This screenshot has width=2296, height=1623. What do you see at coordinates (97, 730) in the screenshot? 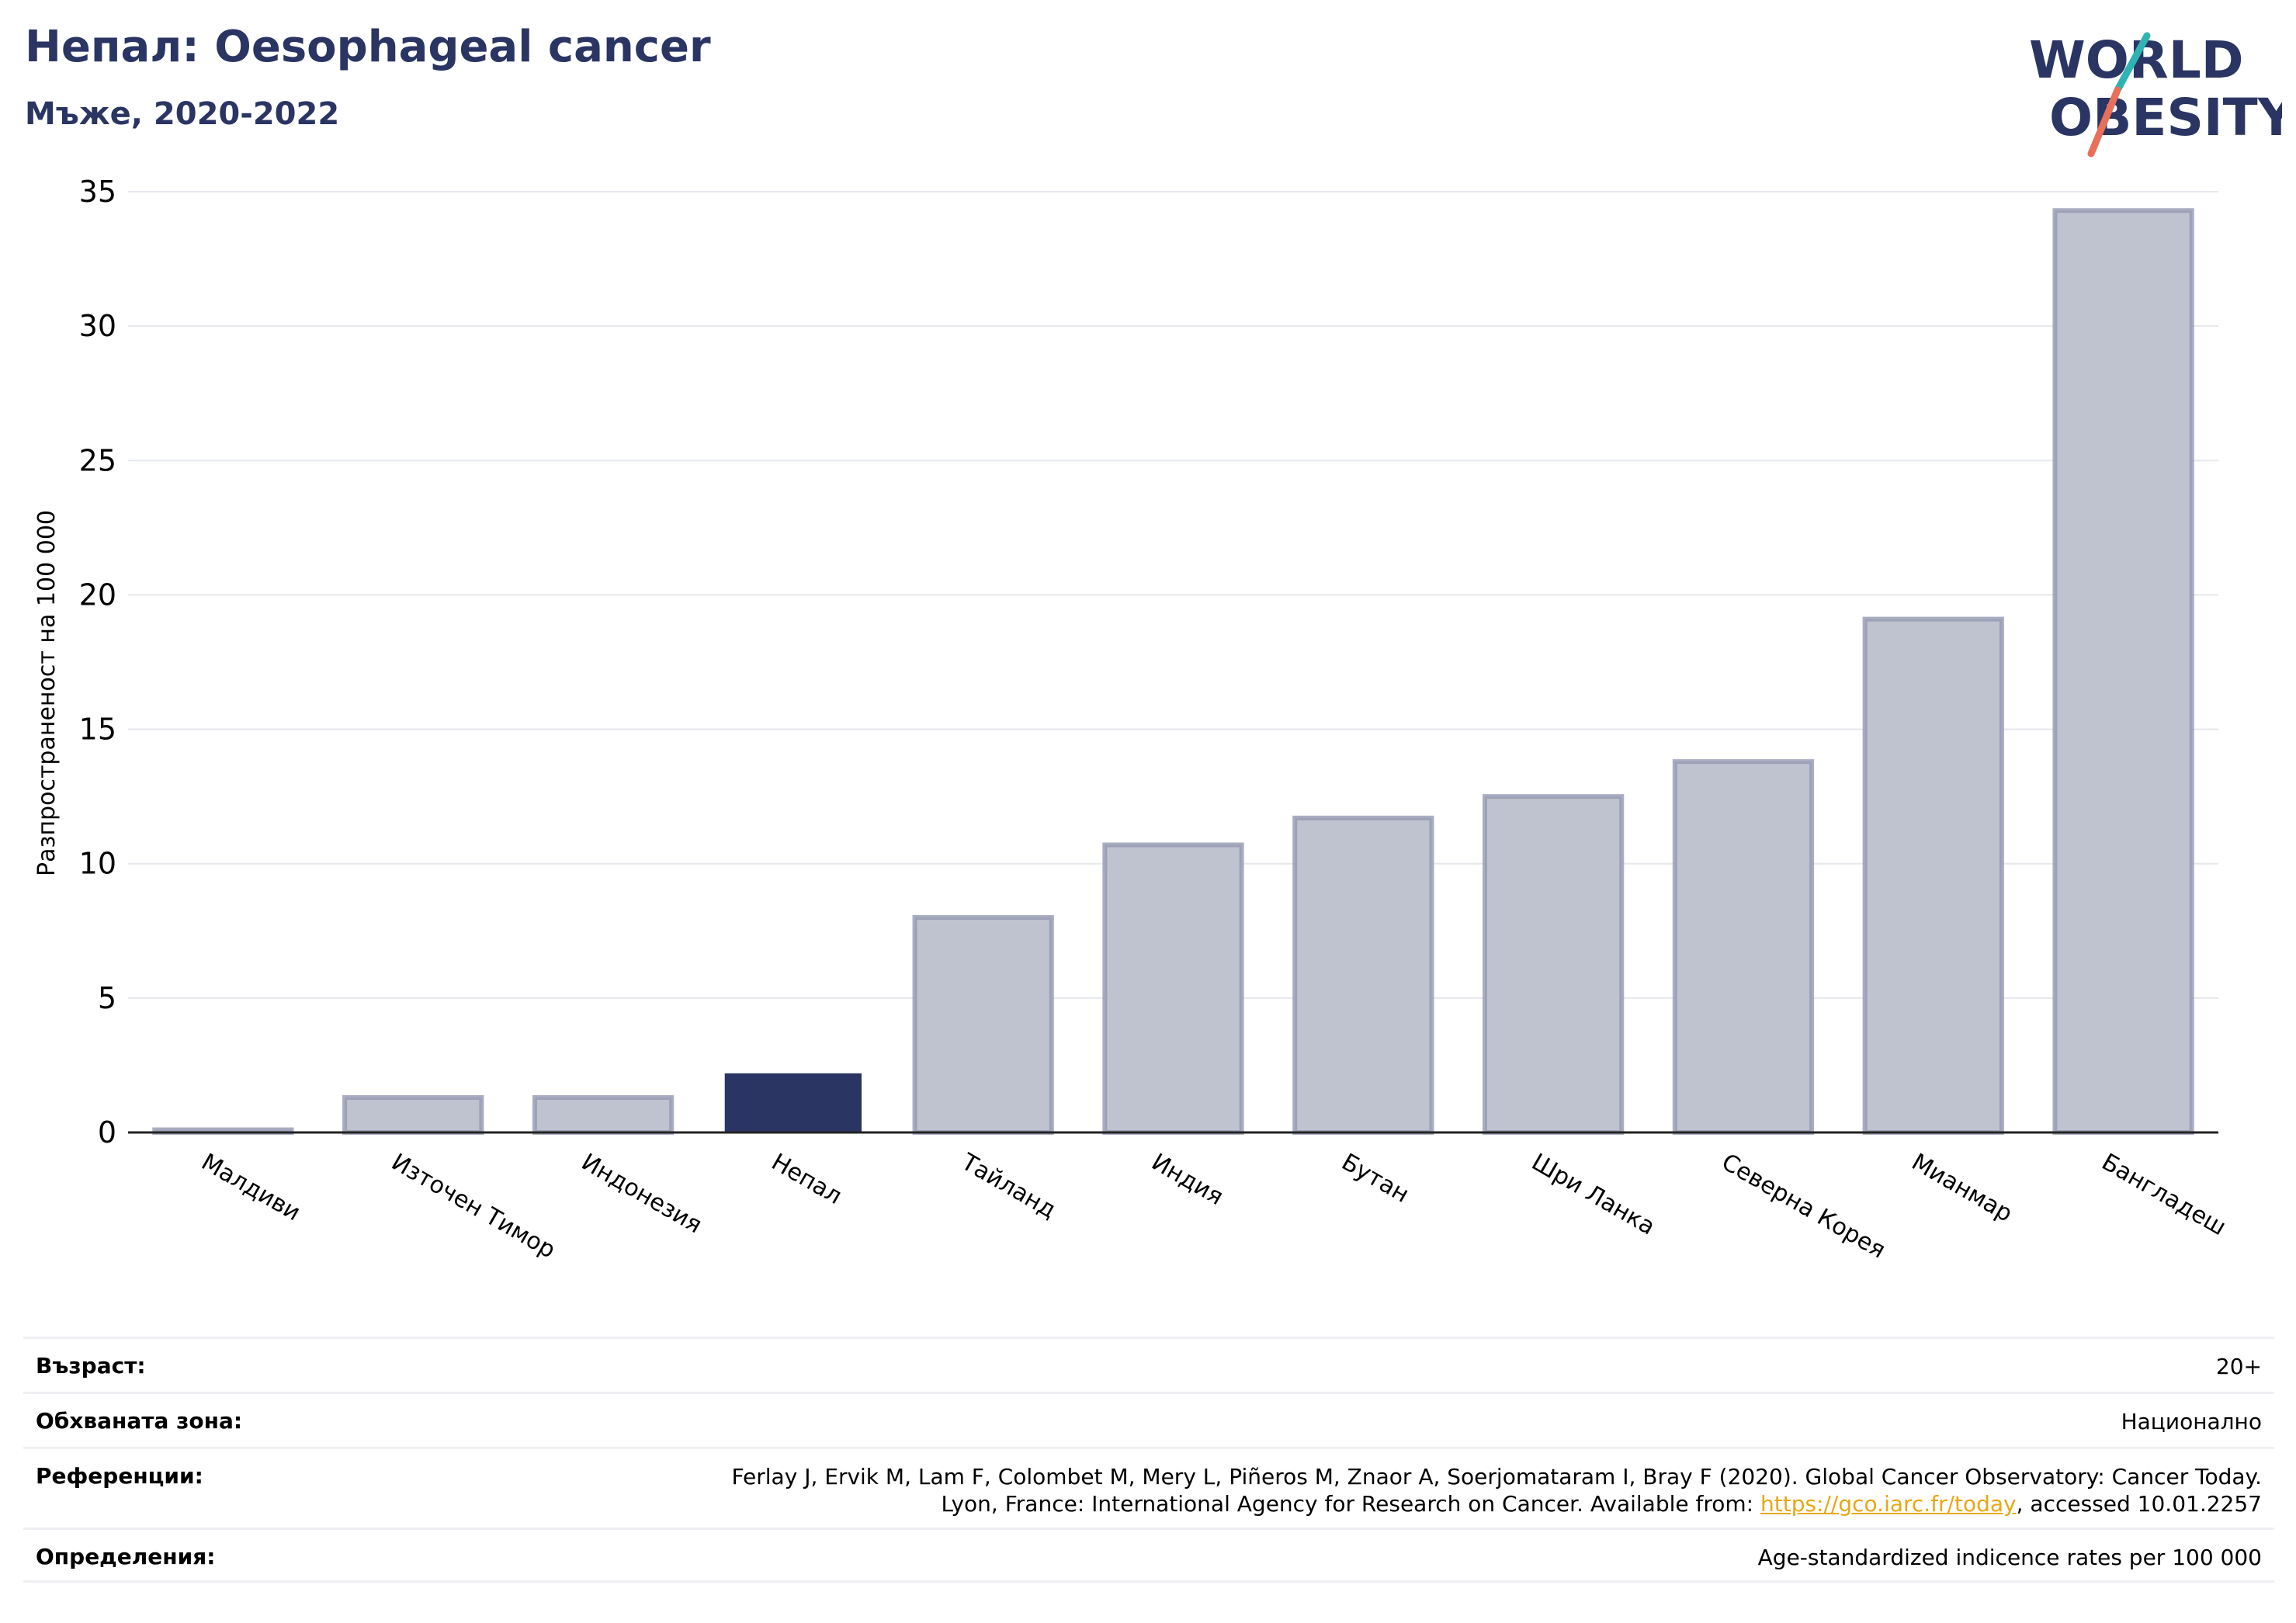
I see `y-tick-label: 15` at bounding box center [97, 730].